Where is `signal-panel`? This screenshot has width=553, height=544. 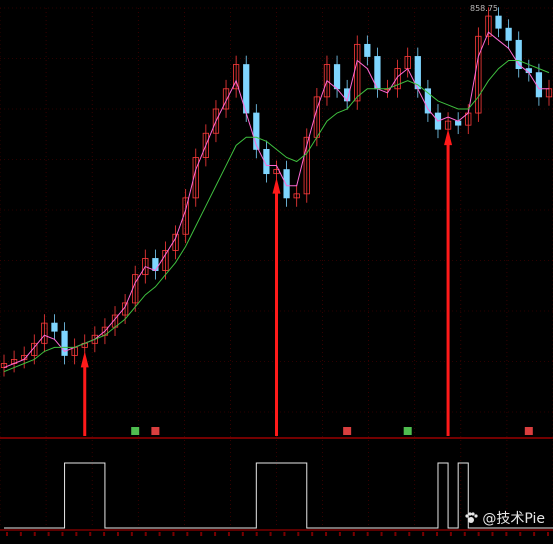 signal-panel is located at coordinates (278, 495).